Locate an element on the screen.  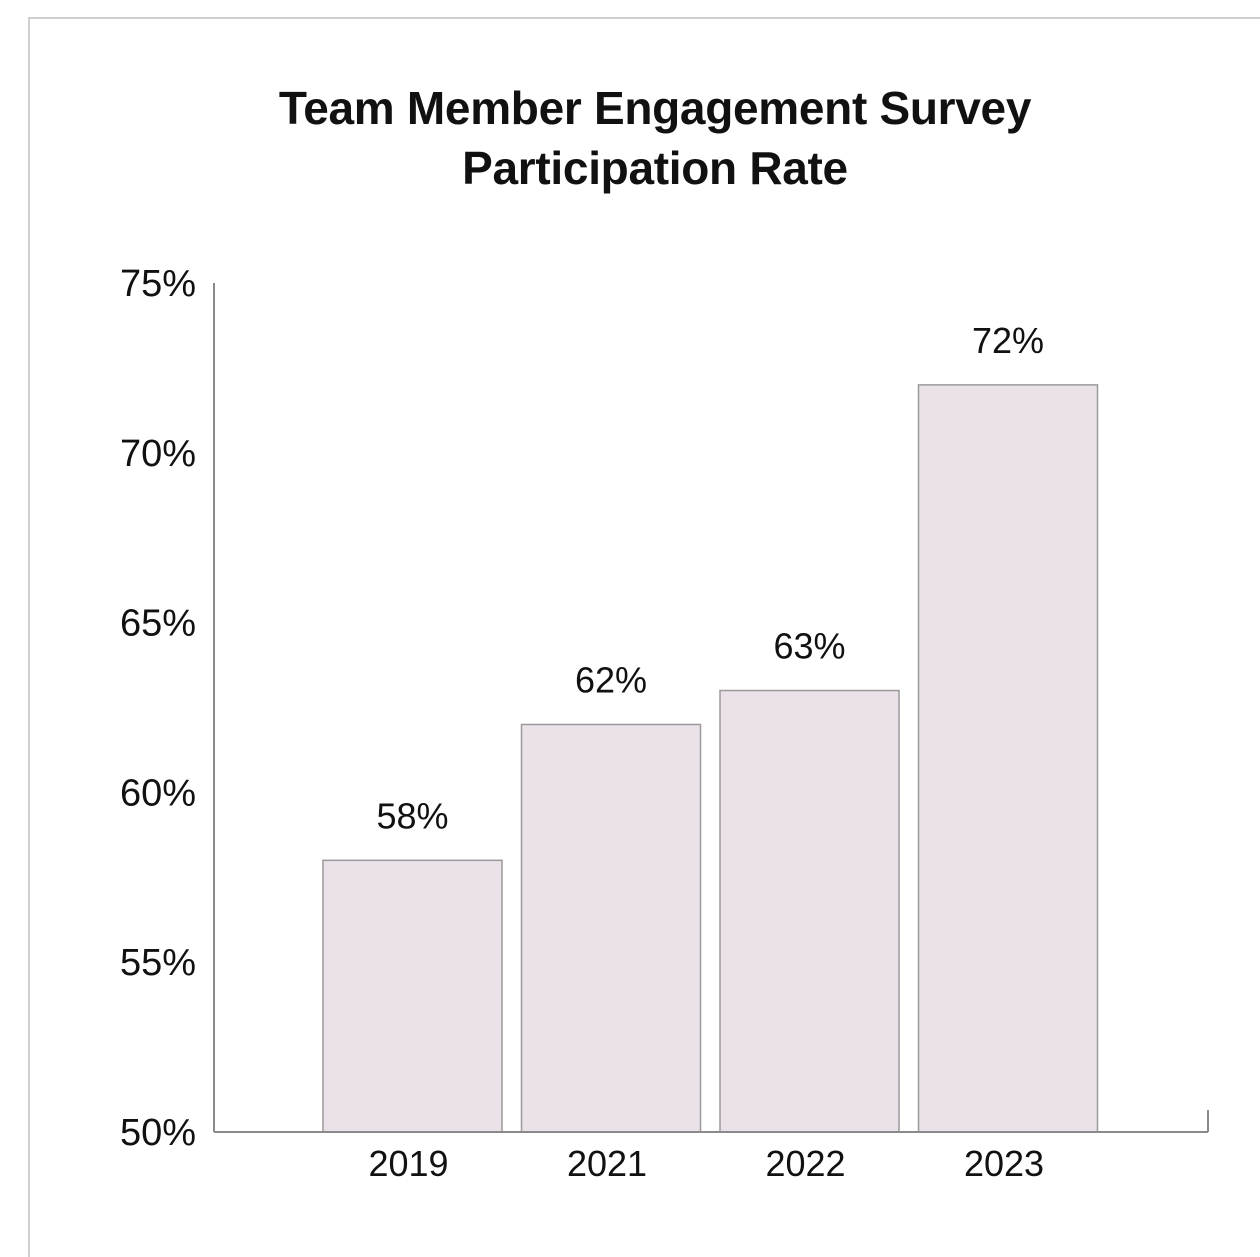
x-tick-label: 2019 is located at coordinates (408, 1163).